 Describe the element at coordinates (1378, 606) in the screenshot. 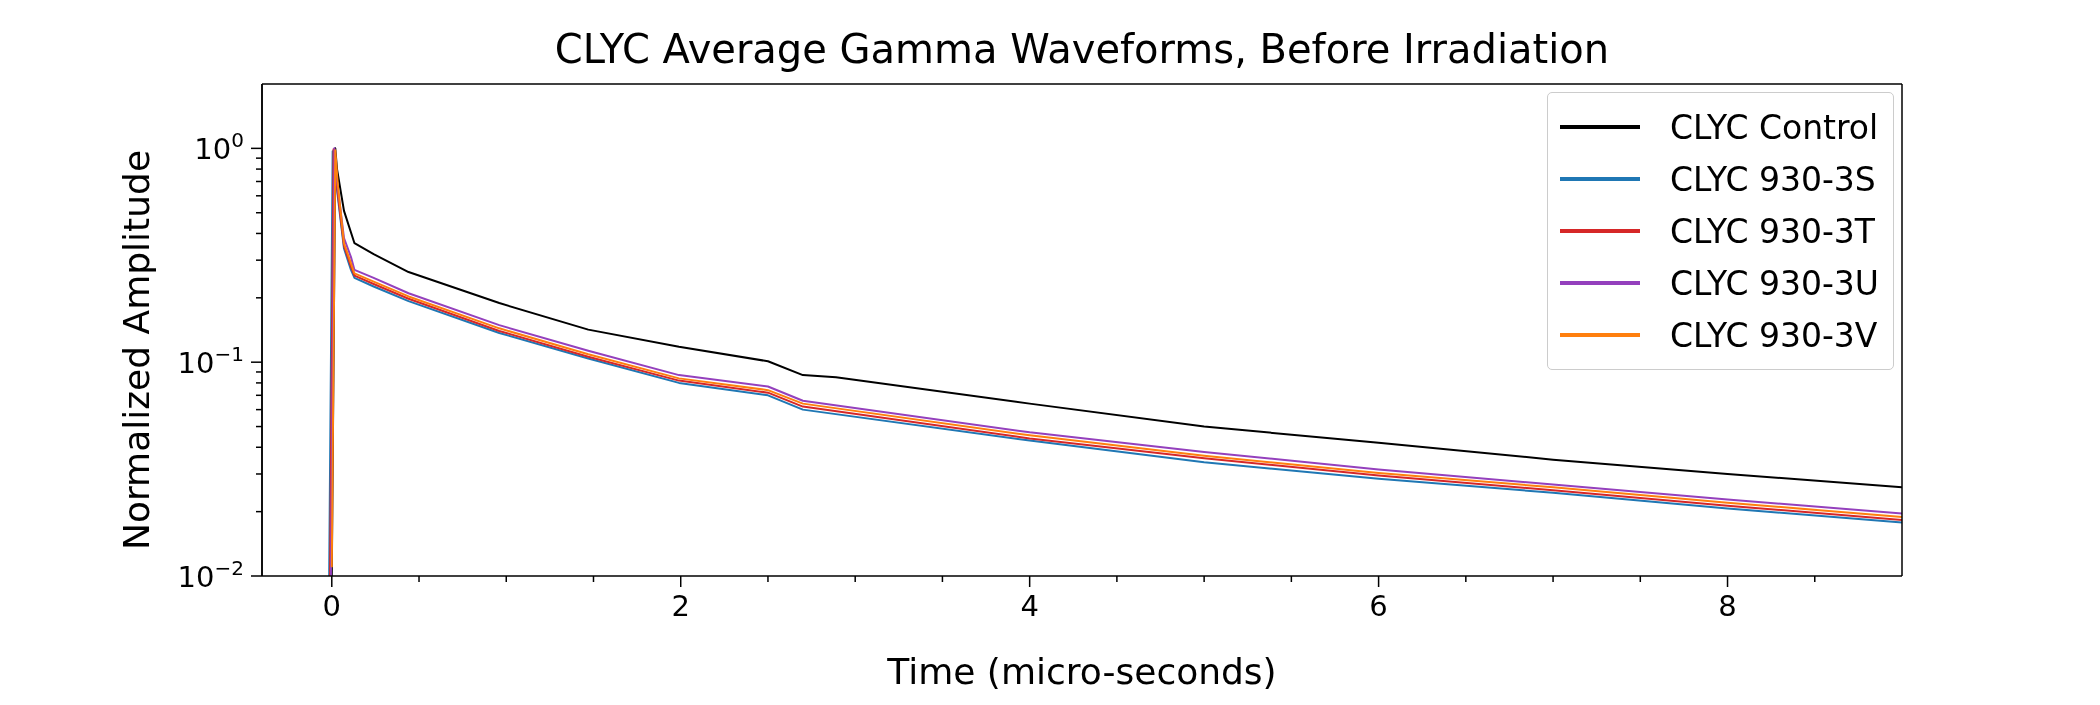

I see `x-tick-label: 6` at that location.